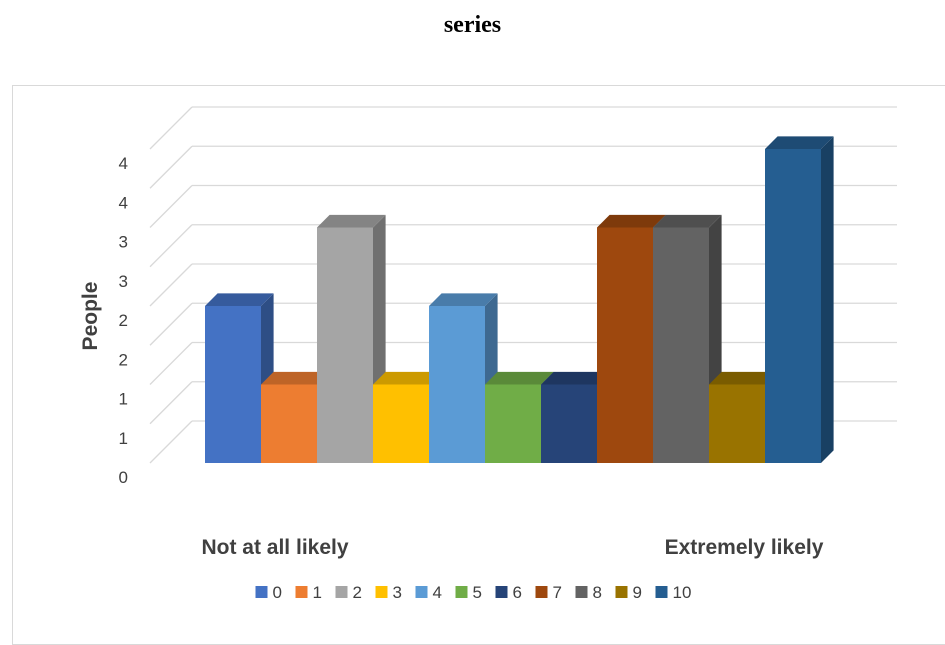  I want to click on legend-label: 3, so click(397, 592).